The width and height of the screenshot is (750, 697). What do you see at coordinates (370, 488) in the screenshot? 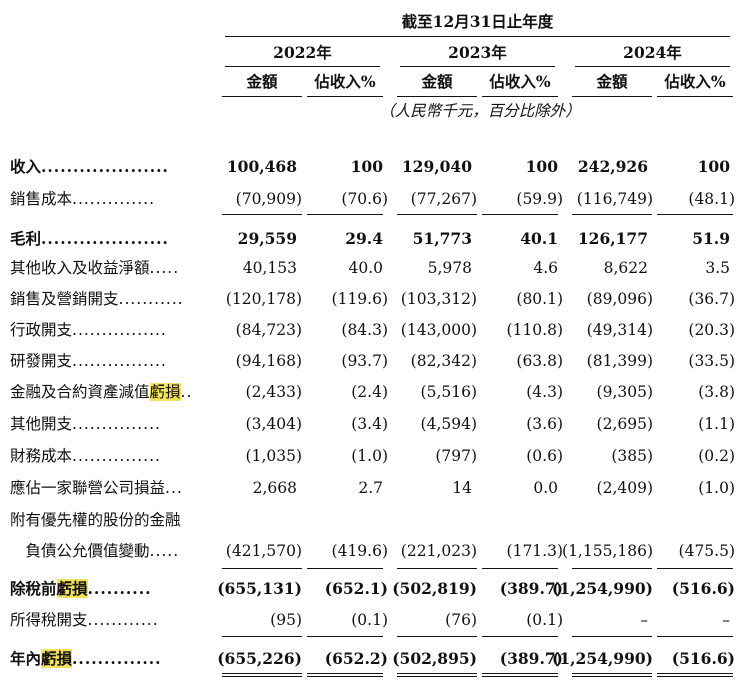
I see `pct-cell: 2.7` at bounding box center [370, 488].